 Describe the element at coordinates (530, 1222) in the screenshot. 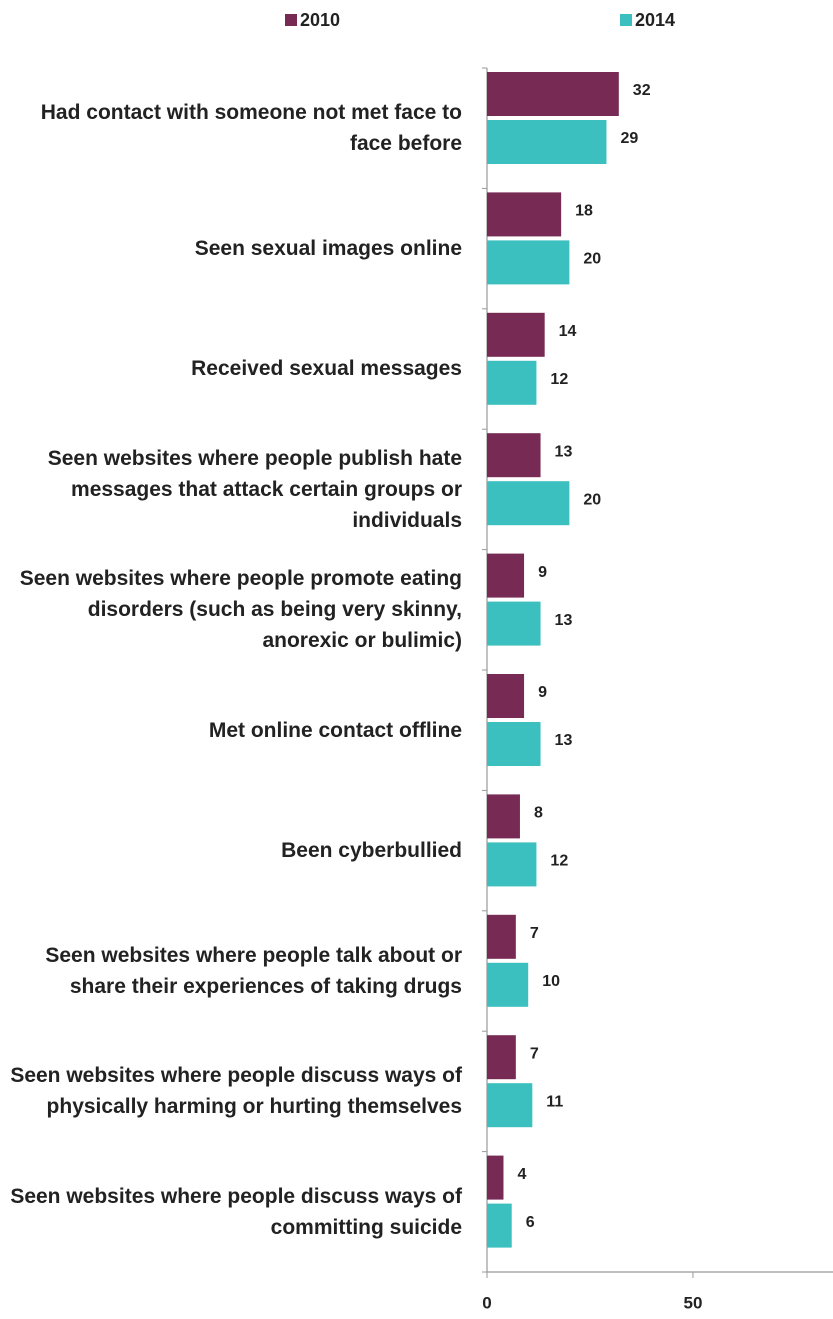

I see `value-label: 6` at that location.